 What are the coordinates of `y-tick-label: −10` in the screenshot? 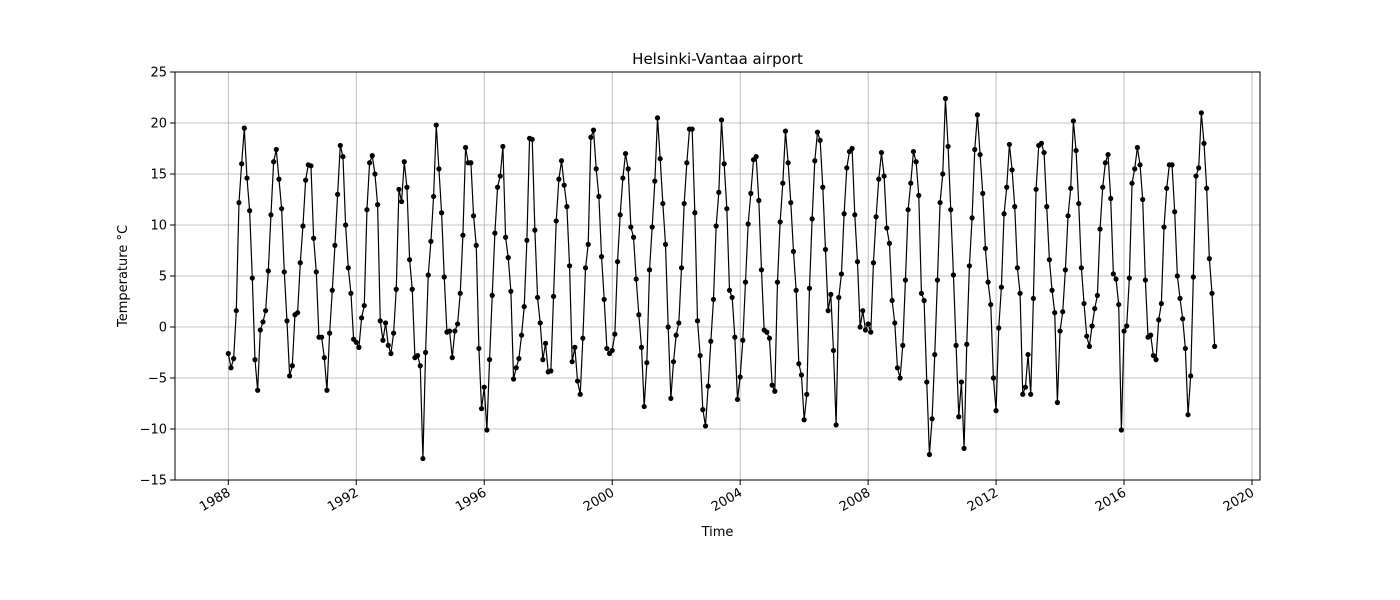 It's located at (153, 430).